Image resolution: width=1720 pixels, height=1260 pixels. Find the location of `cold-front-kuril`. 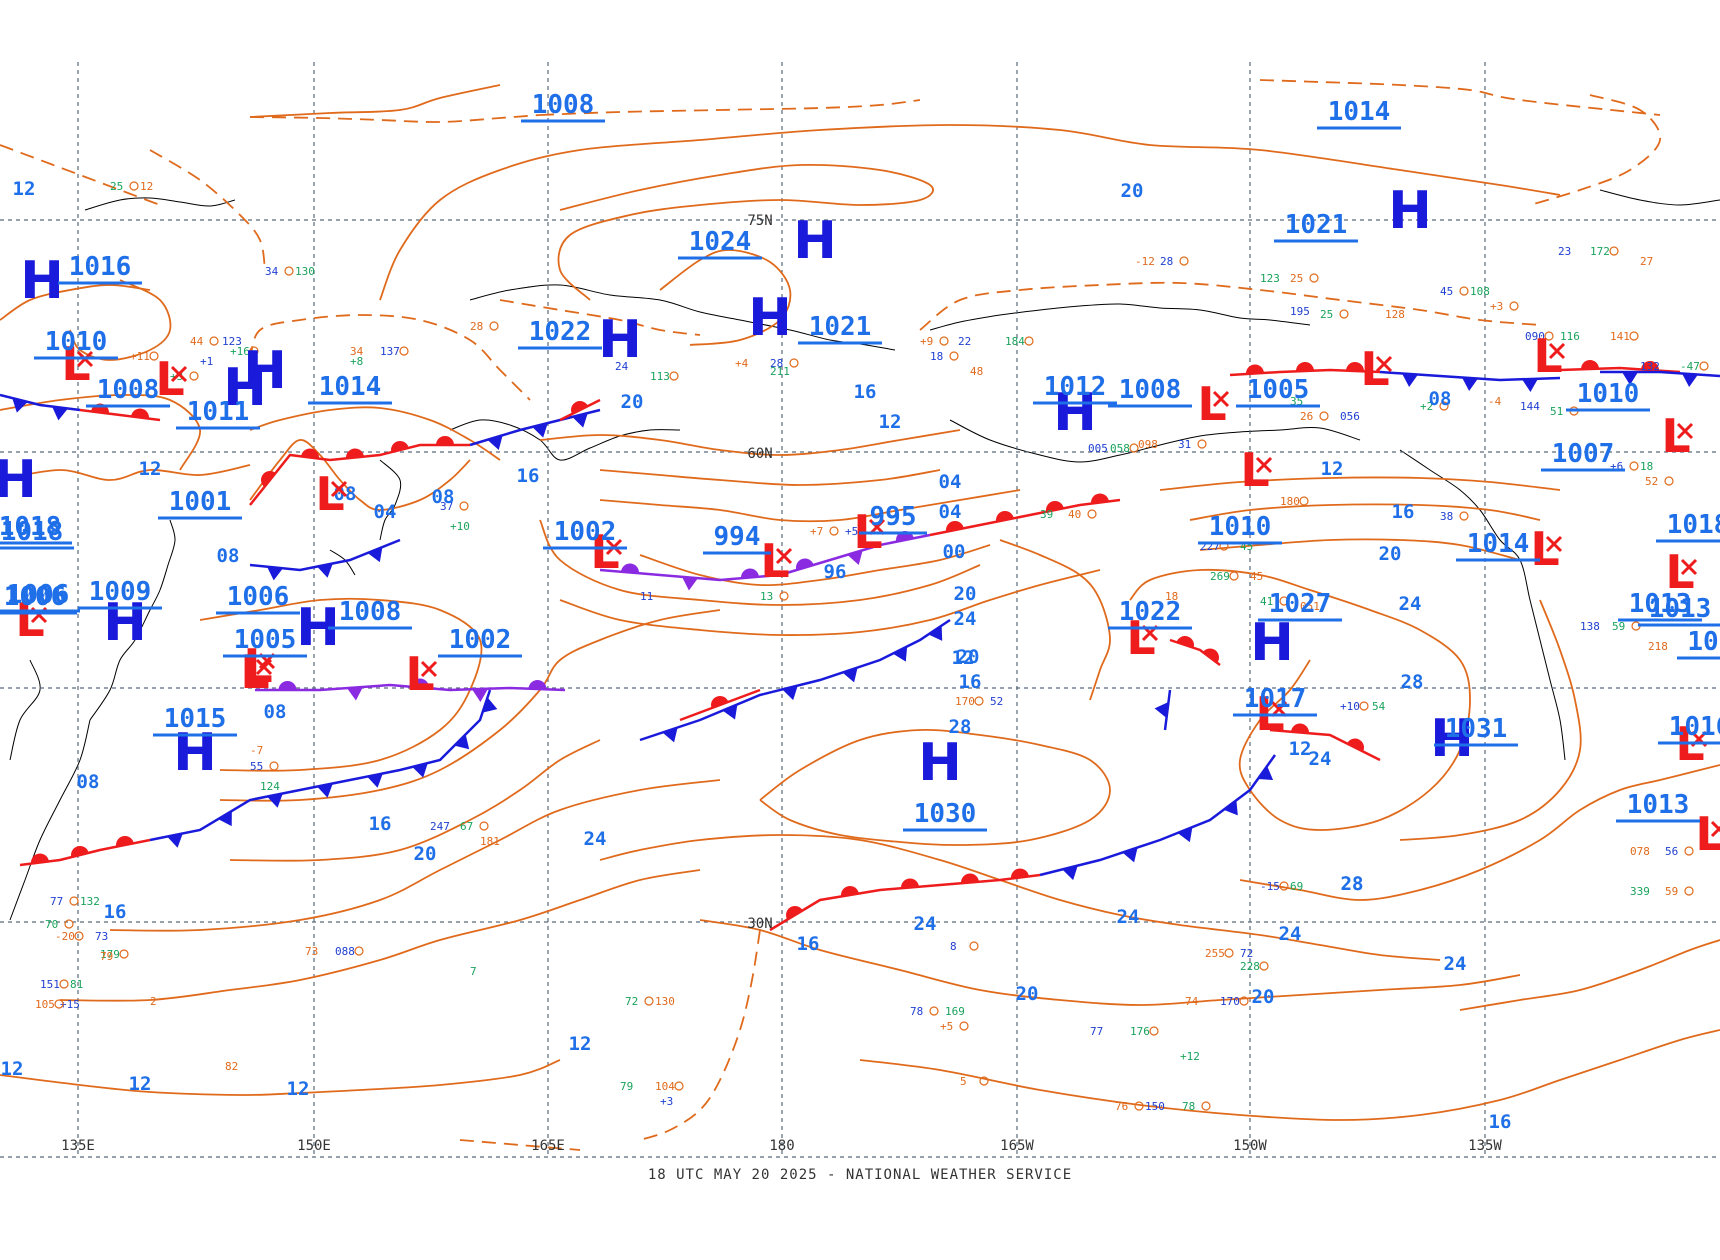

cold-front-kuril is located at coordinates (535, 429).